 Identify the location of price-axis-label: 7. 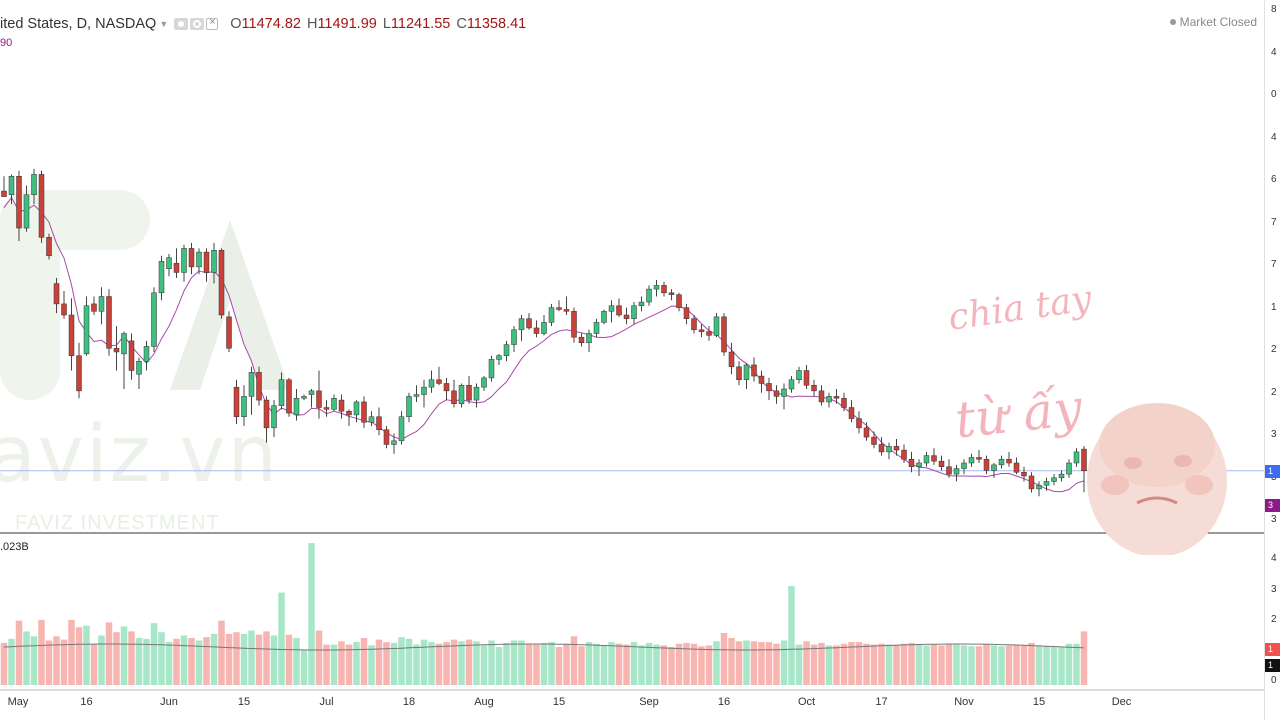
(1274, 264).